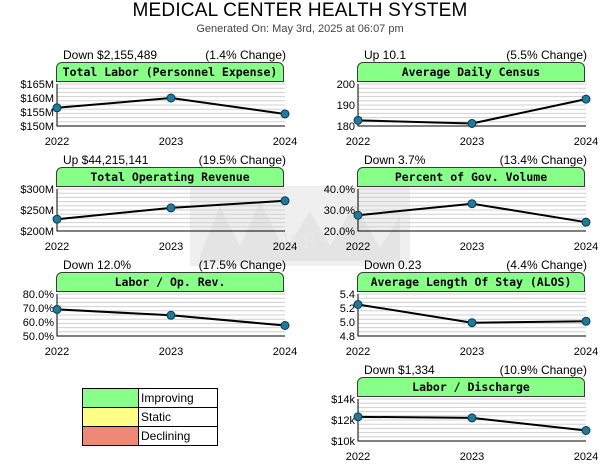 This screenshot has height=465, width=600. Describe the element at coordinates (347, 323) in the screenshot. I see `y-tick-label: 5.0` at that location.